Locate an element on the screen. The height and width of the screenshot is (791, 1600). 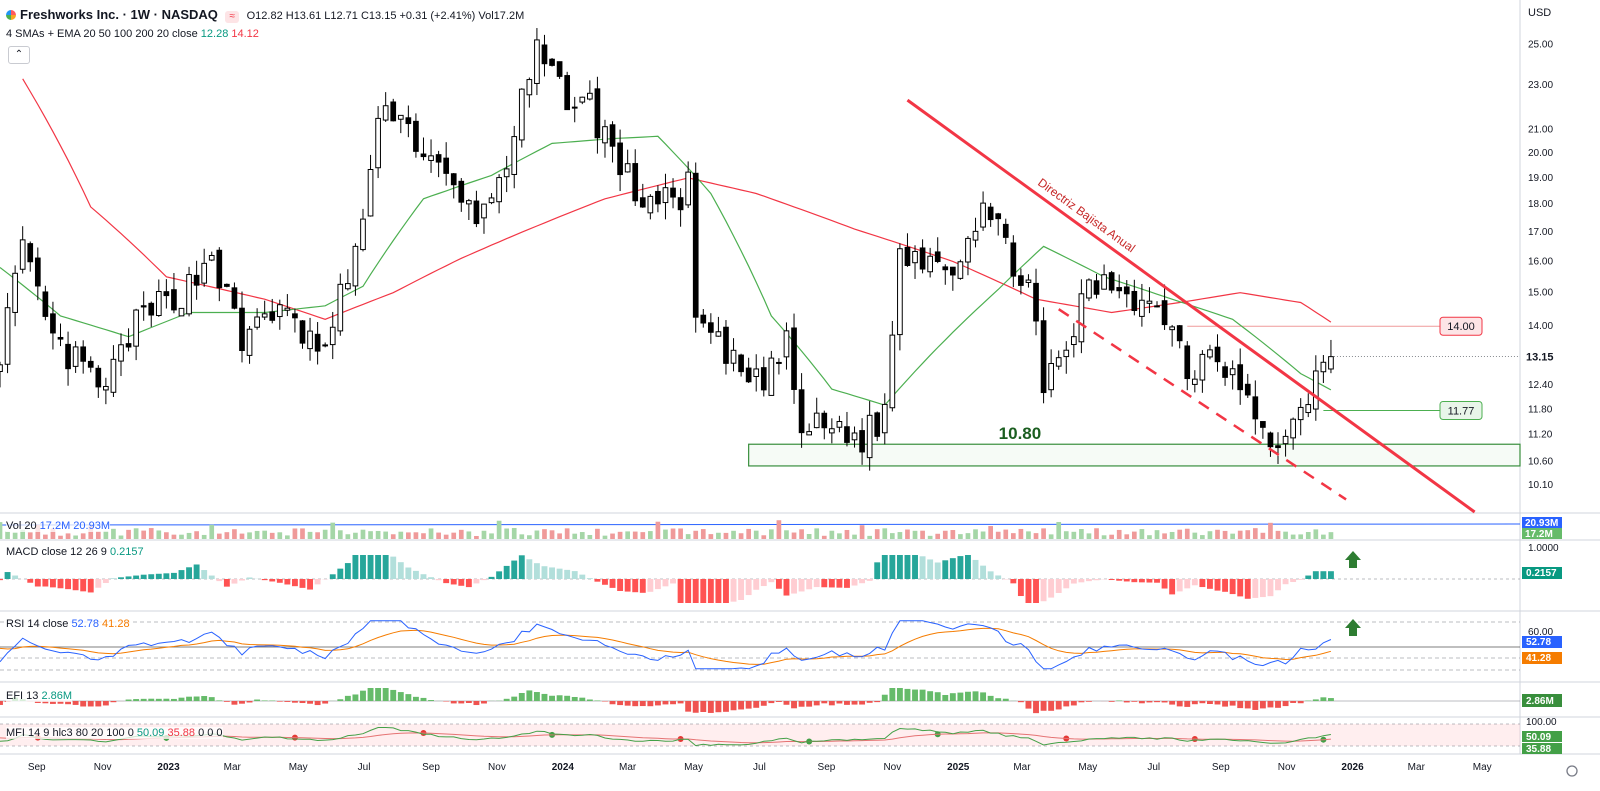
rsi-legend: RSI 14 close 52.78 41.28 is located at coordinates (68, 624).